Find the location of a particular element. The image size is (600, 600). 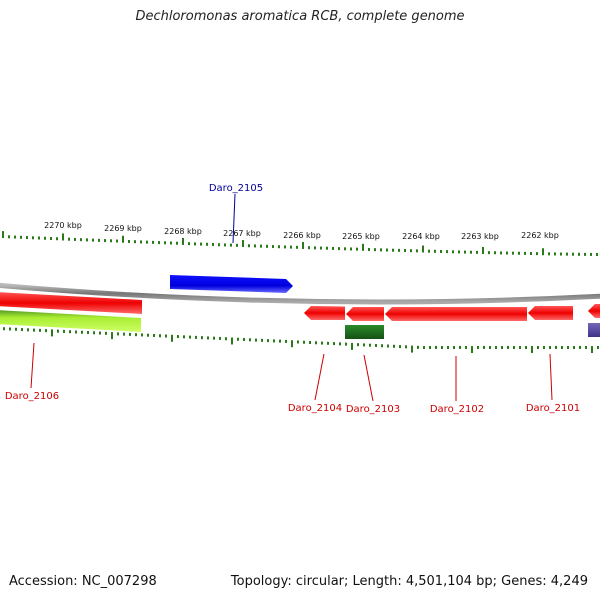

label-daro-2105: Daro_2105 is located at coordinates (236, 188).